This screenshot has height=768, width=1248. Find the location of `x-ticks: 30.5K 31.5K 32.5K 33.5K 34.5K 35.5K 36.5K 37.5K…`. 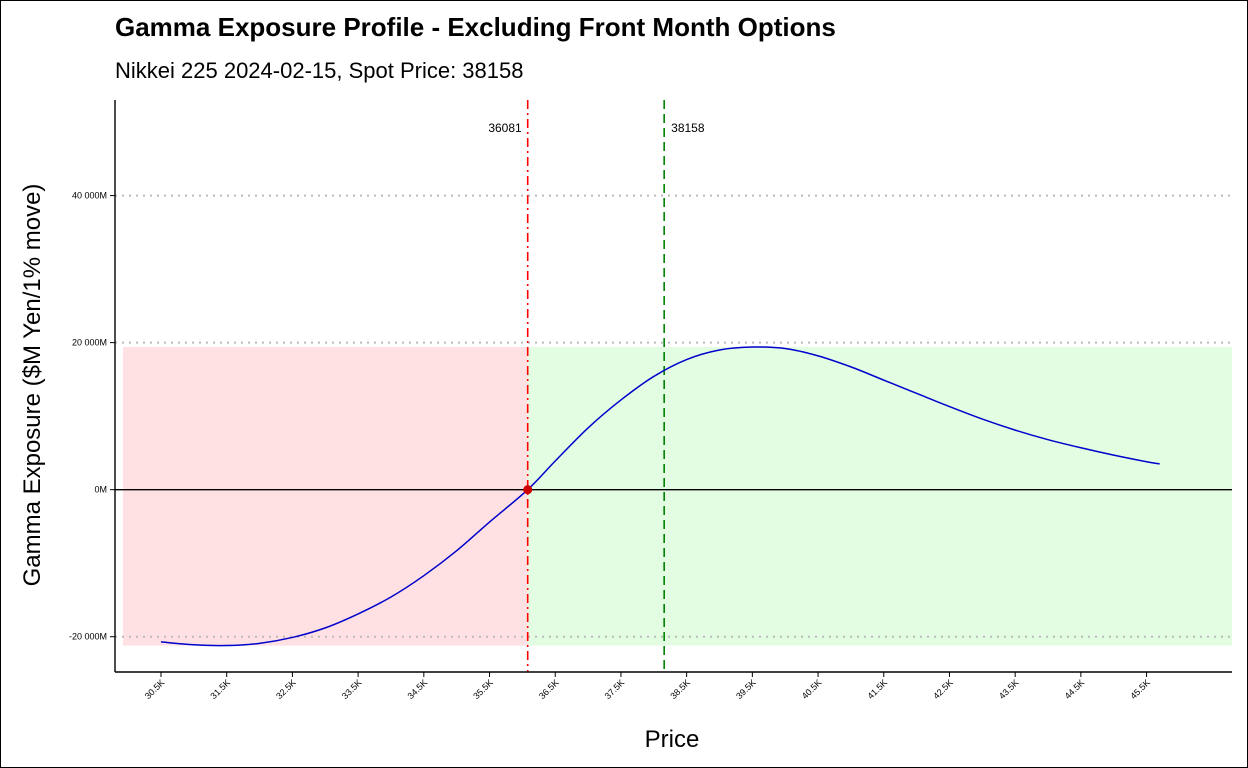

x-ticks: 30.5K 31.5K 32.5K 33.5K 34.5K 35.5K 36.5K 37.5K… is located at coordinates (647, 686).